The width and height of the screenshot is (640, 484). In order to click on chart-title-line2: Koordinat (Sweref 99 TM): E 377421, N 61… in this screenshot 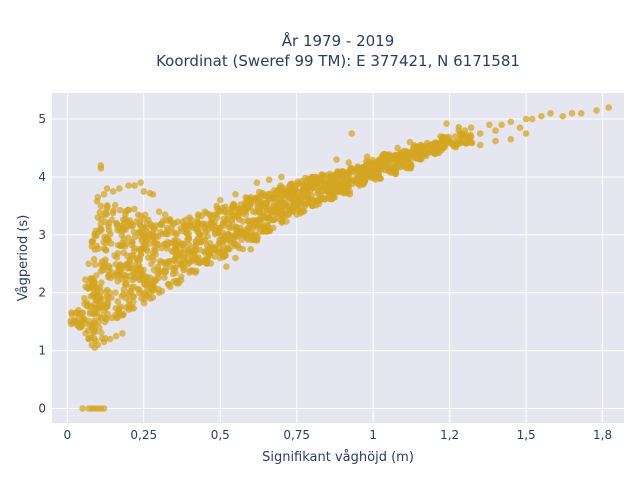, I will do `click(338, 61)`.